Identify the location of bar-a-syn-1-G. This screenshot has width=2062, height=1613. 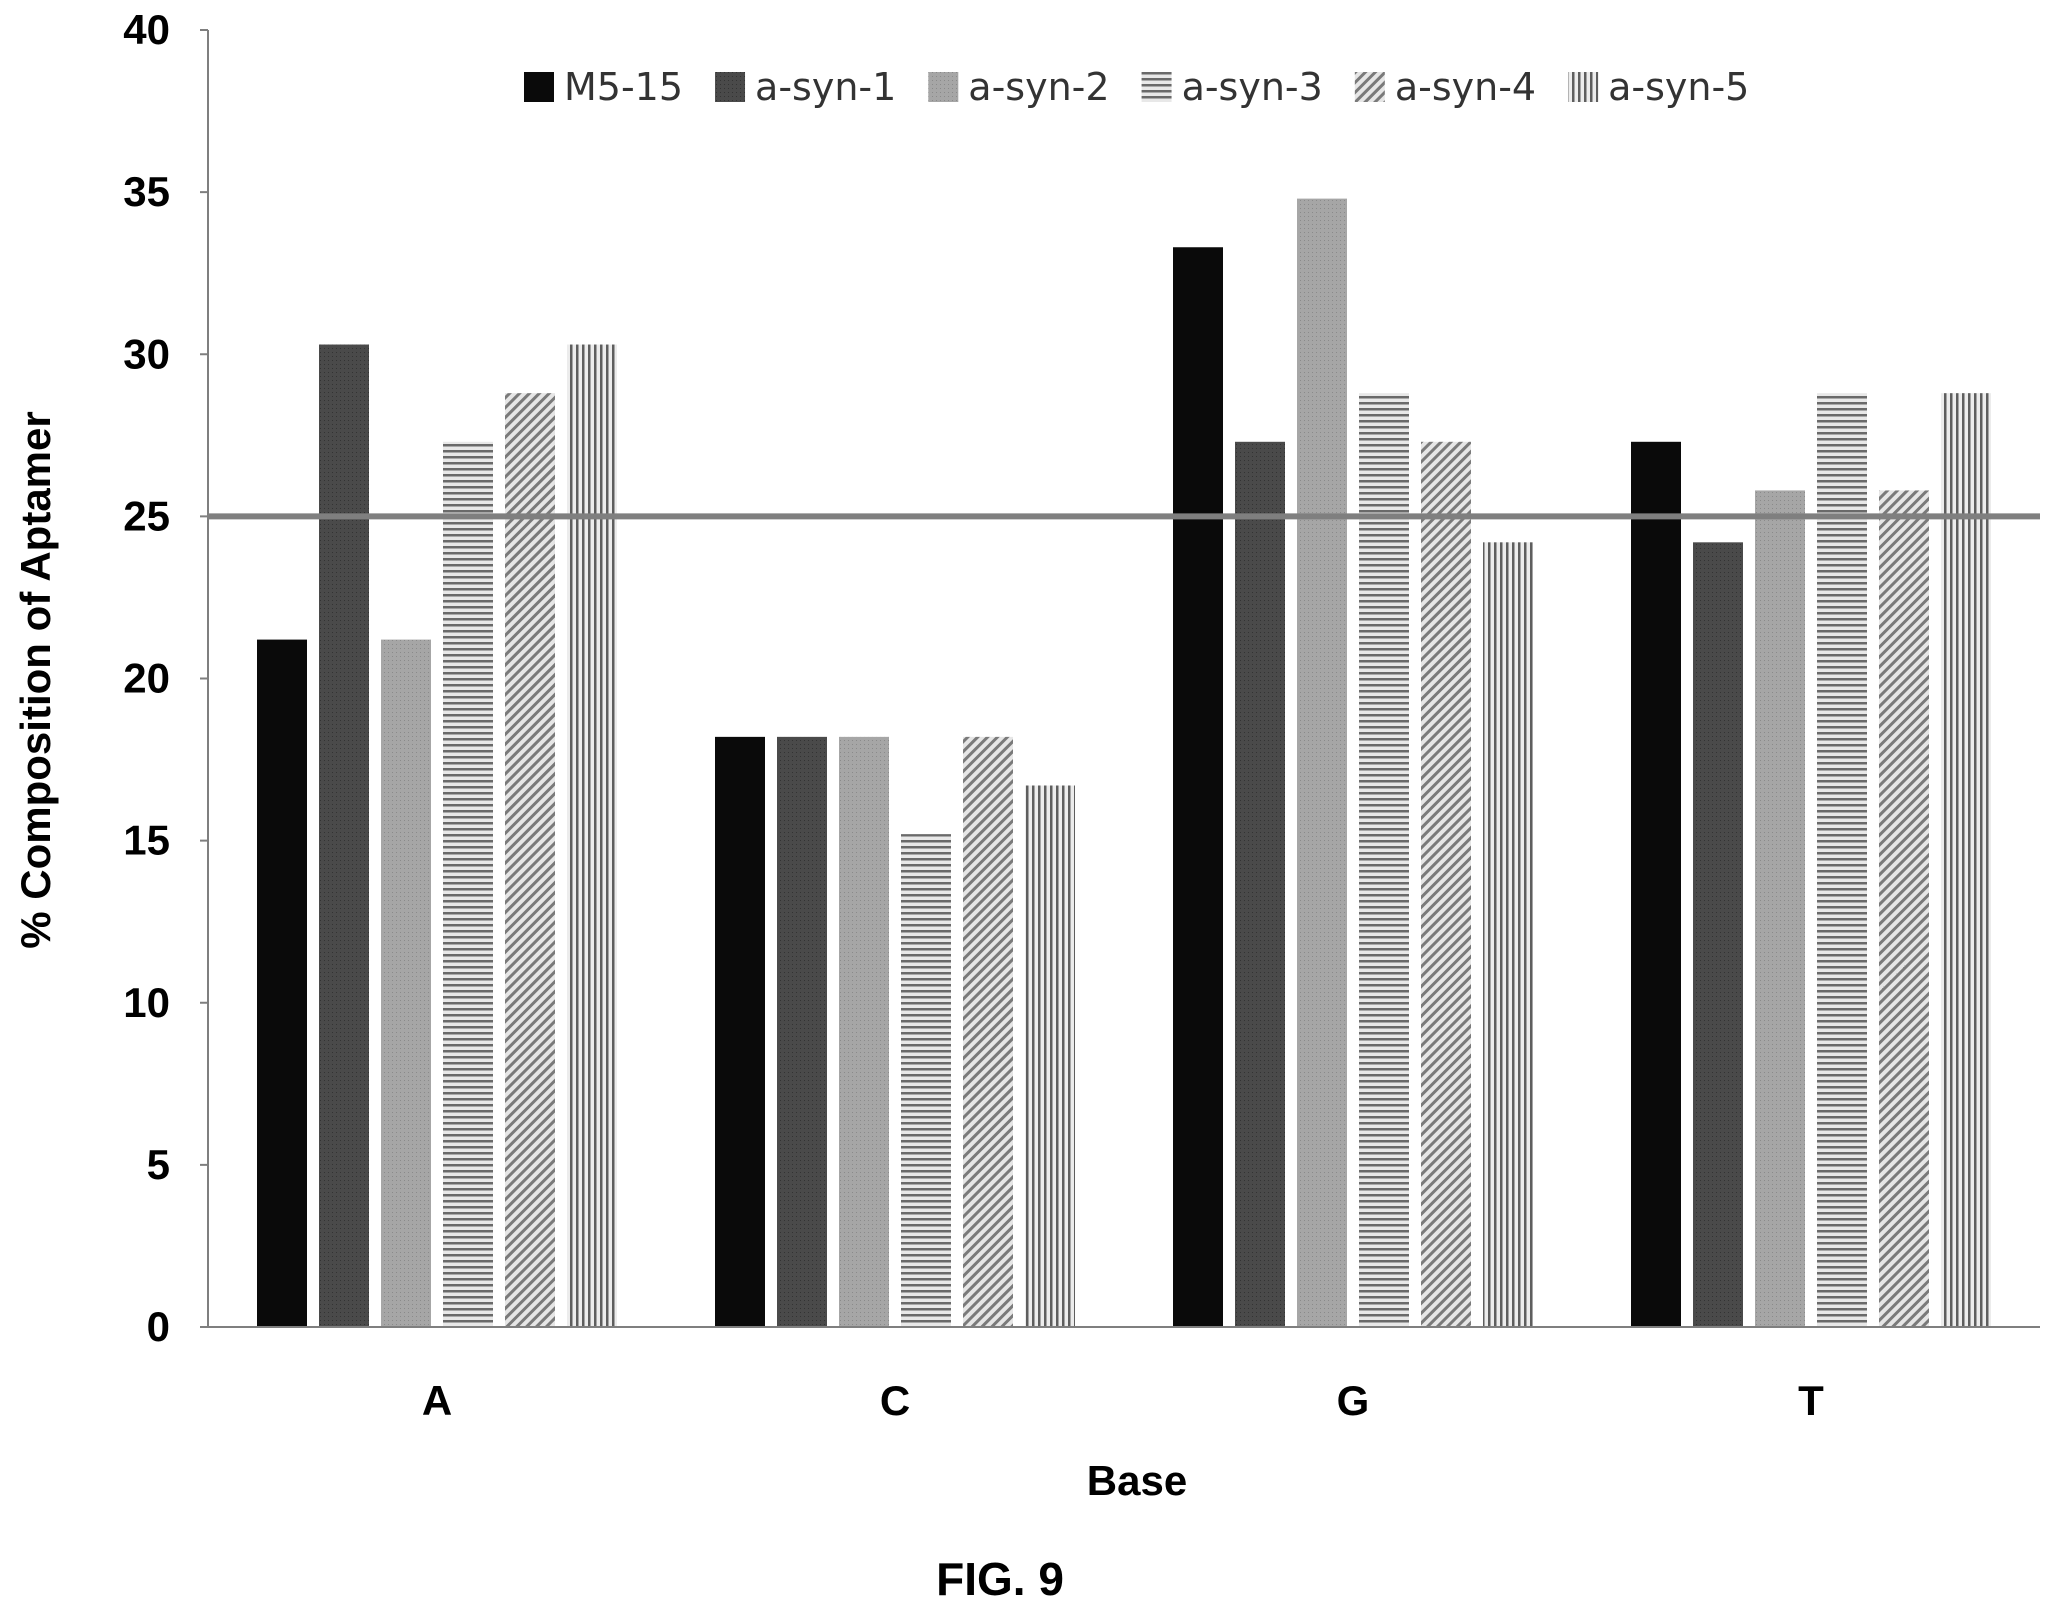
(1260, 884).